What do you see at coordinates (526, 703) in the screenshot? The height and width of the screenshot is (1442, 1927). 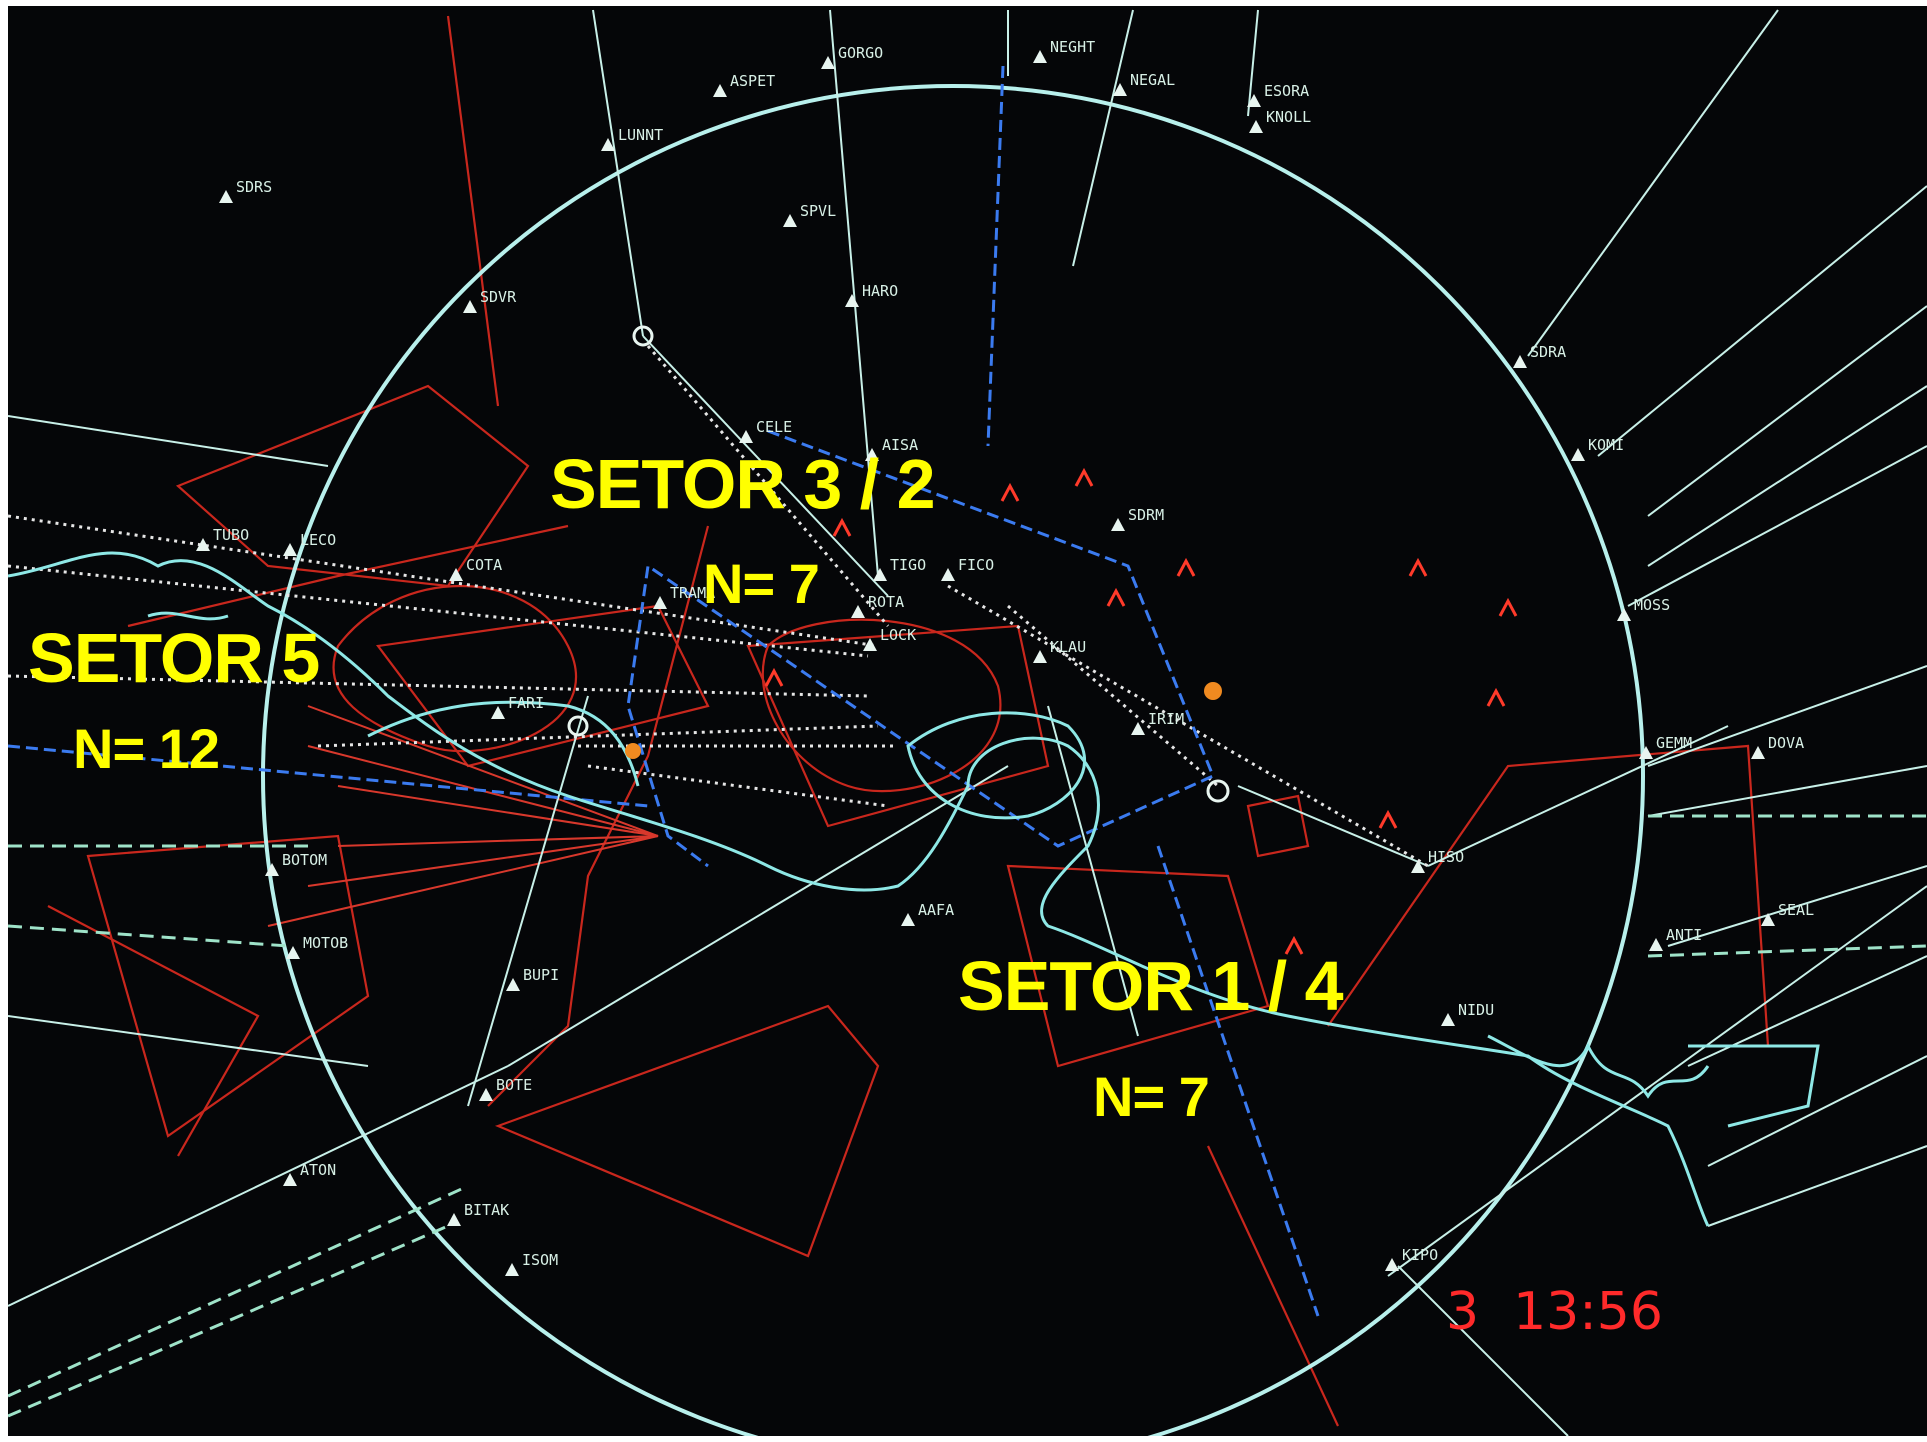 I see `fix-label: FARI` at bounding box center [526, 703].